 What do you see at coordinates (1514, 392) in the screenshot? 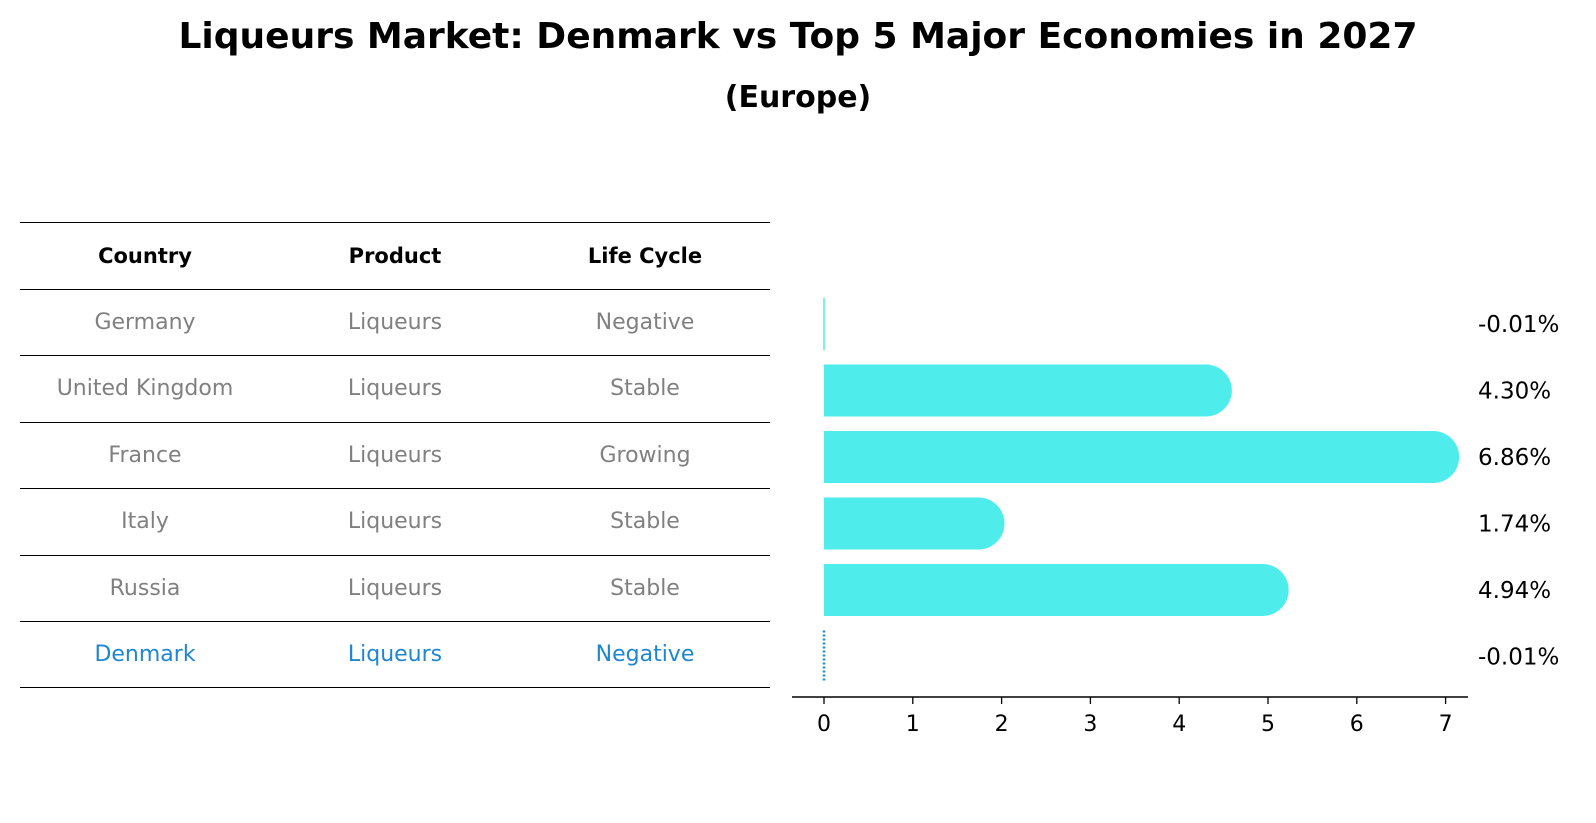
I see `bar-value-label: 4.30%` at bounding box center [1514, 392].